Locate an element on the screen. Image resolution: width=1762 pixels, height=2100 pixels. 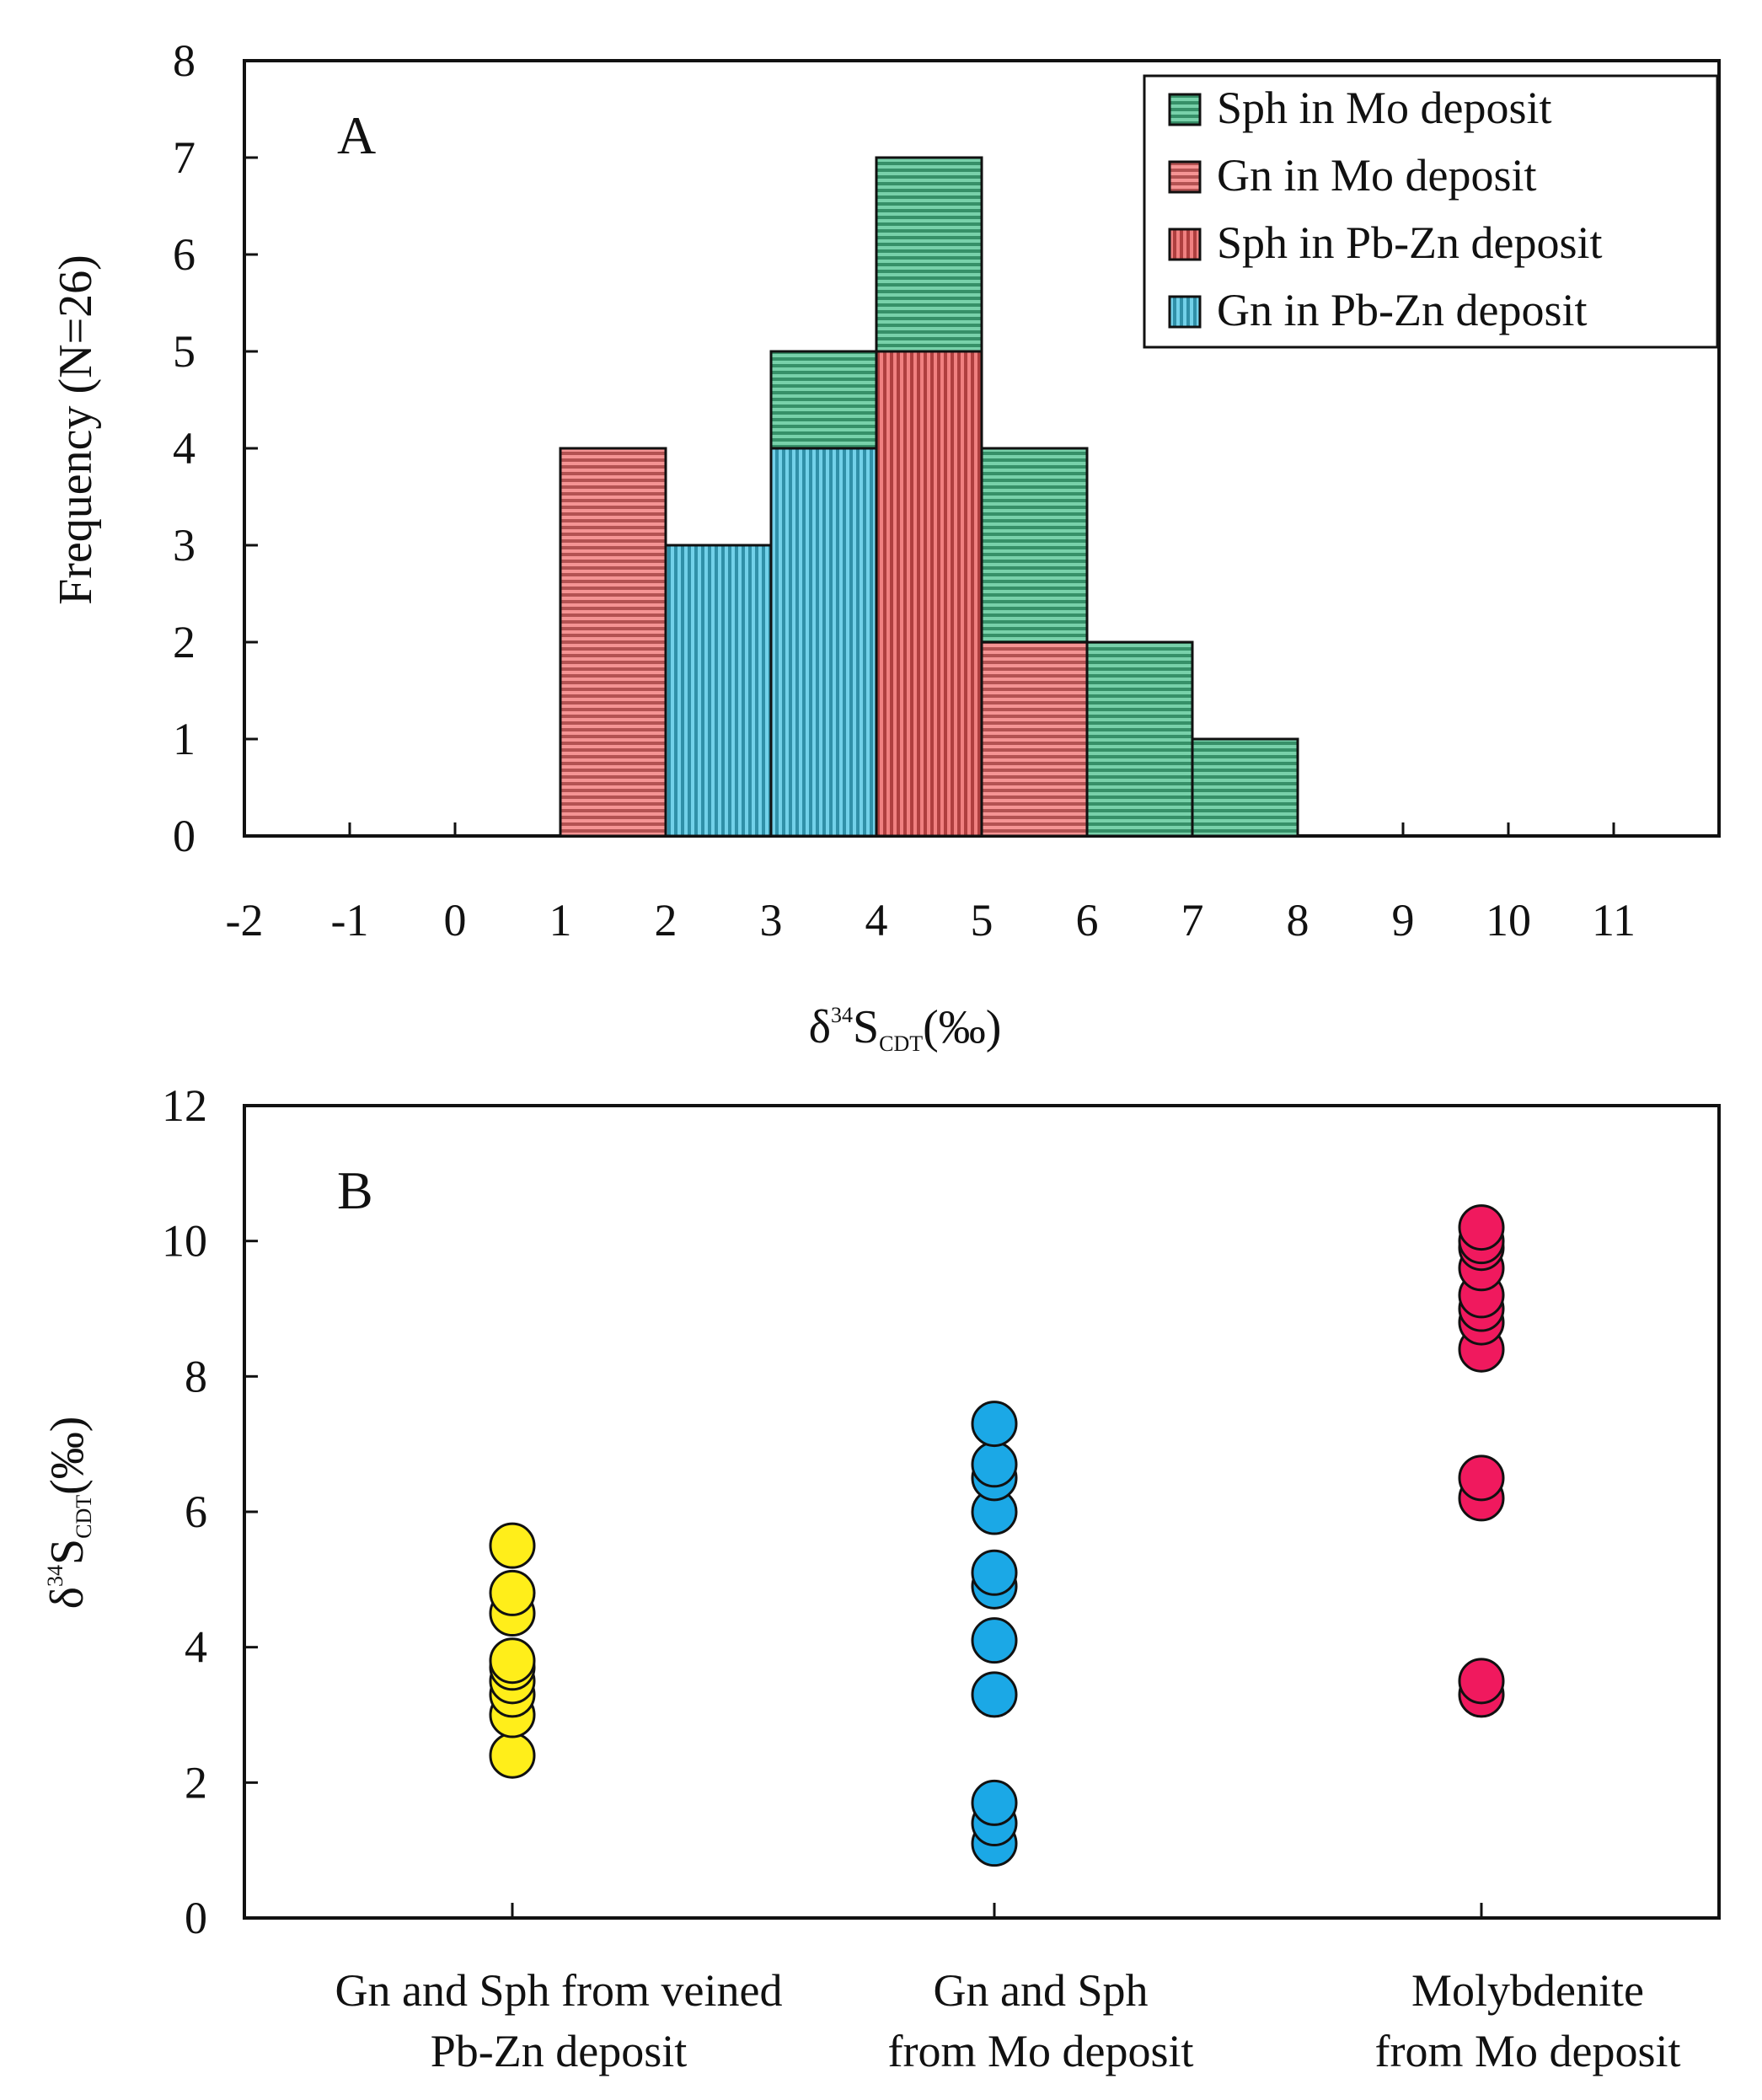
legend-label: Gn in Mo deposit is located at coordinates (1377, 175).